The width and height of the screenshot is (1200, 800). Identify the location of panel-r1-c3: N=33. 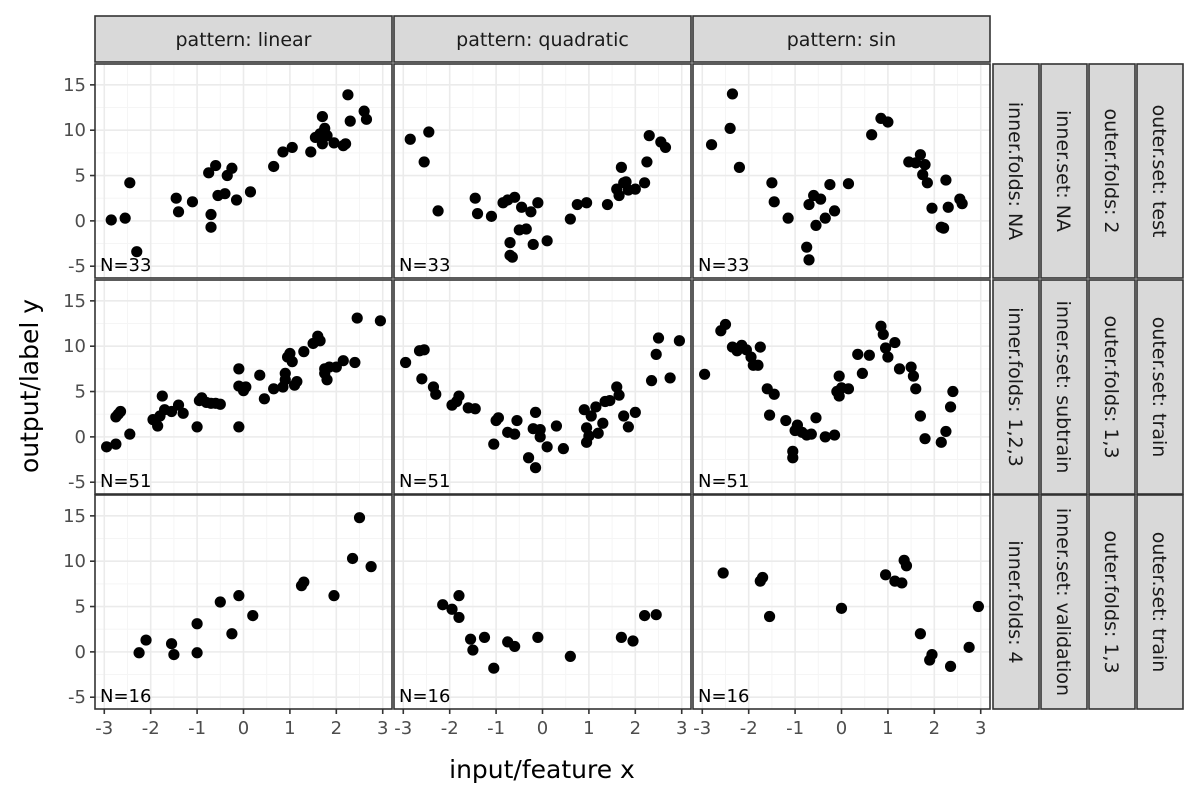
(841, 171).